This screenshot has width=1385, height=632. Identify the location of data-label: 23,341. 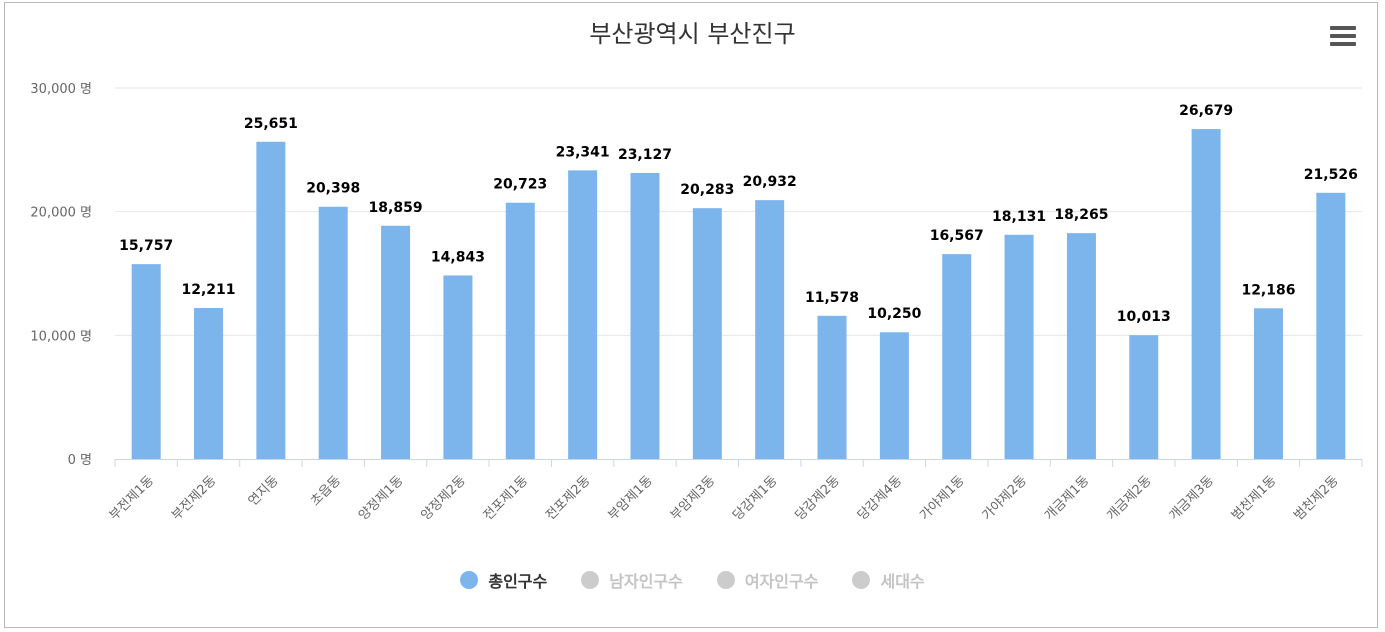
(583, 152).